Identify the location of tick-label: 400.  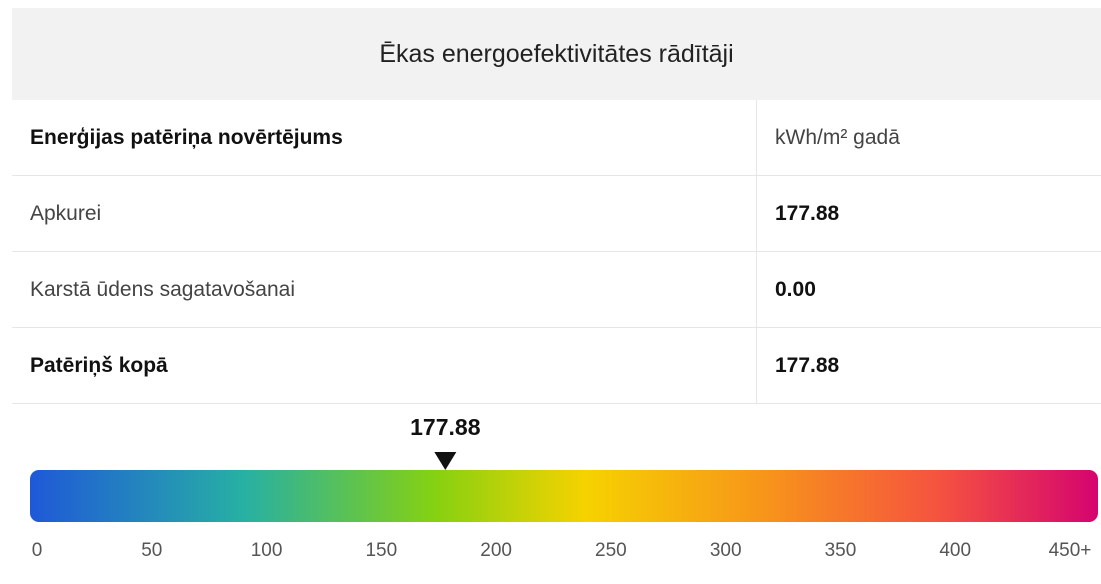
(955, 550).